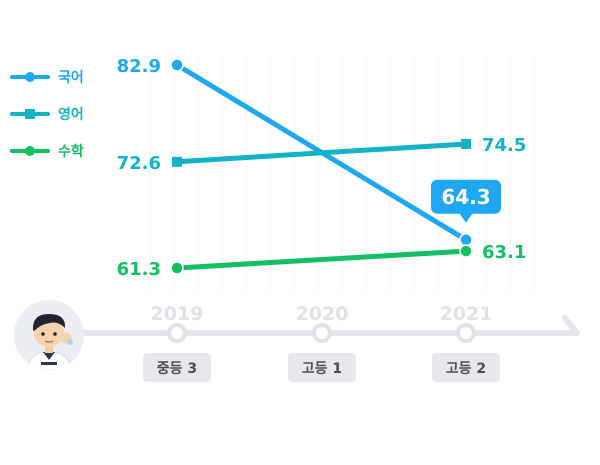 This screenshot has height=465, width=600. Describe the element at coordinates (322, 314) in the screenshot. I see `x-tick-label: 2020` at that location.